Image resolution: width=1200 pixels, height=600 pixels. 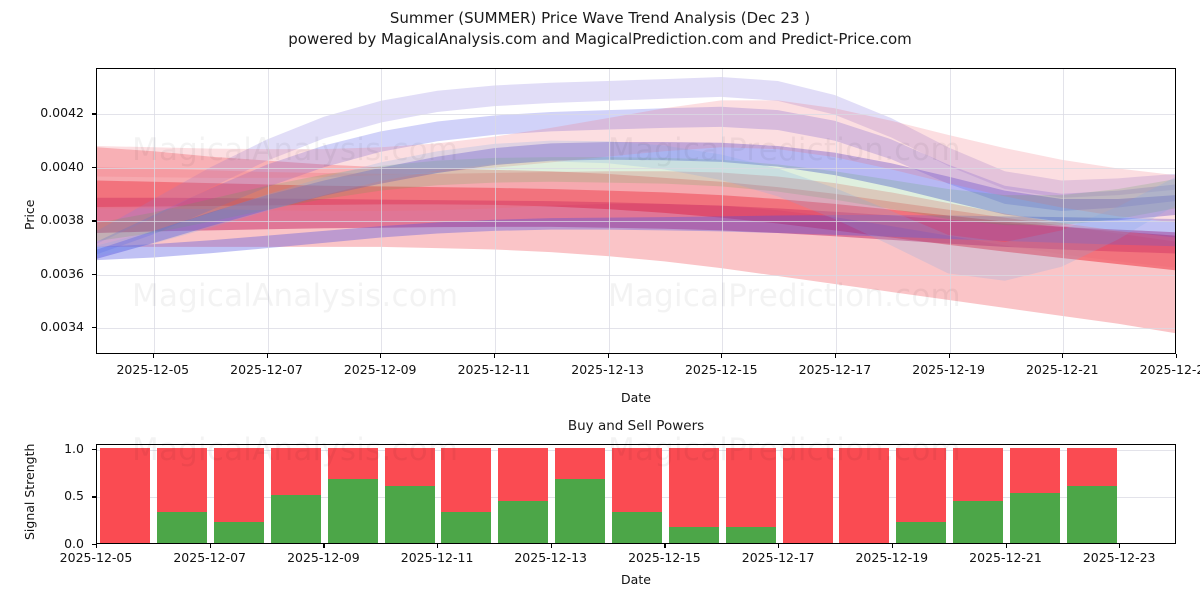 I want to click on signal-chart-y-axis-label: Signal Strength, so click(x=29, y=491).